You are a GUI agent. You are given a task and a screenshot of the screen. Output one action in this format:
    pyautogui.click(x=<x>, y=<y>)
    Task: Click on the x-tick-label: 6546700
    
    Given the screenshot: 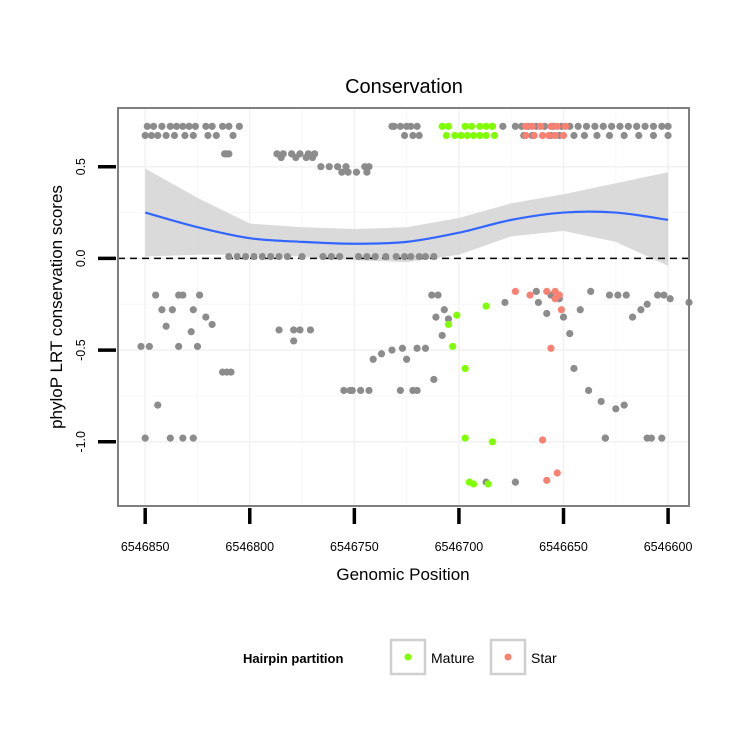 What is the action you would take?
    pyautogui.click(x=459, y=547)
    